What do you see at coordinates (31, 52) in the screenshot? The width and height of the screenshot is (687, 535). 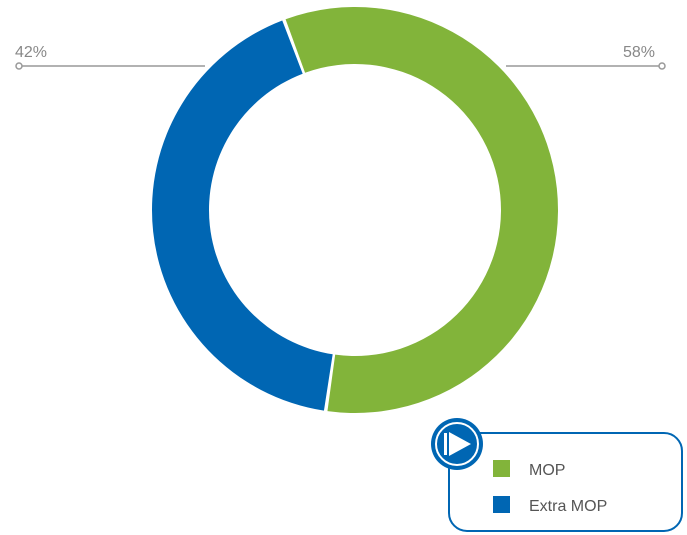 I see `data-label-extra-mop: 42%` at bounding box center [31, 52].